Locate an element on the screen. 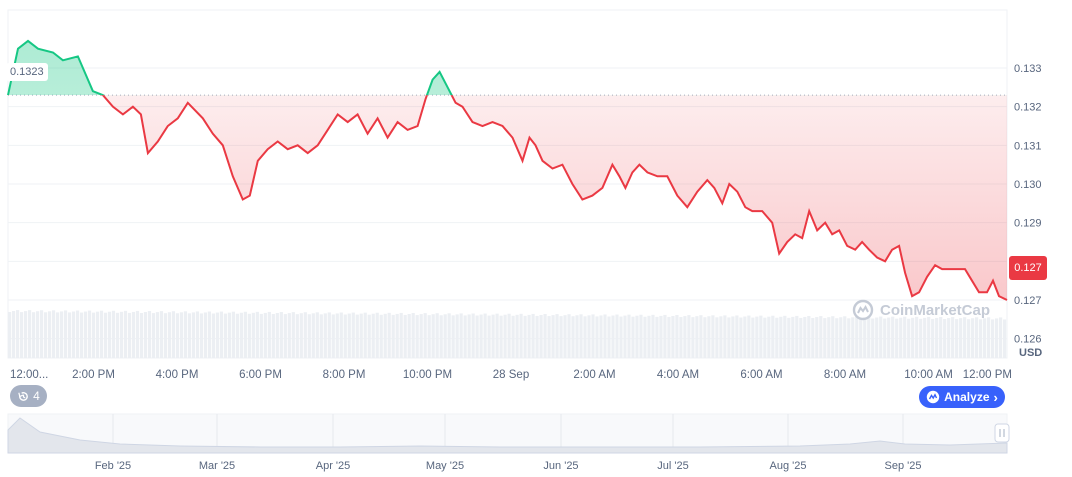  x-tick-label: 8:00 AM is located at coordinates (845, 375).